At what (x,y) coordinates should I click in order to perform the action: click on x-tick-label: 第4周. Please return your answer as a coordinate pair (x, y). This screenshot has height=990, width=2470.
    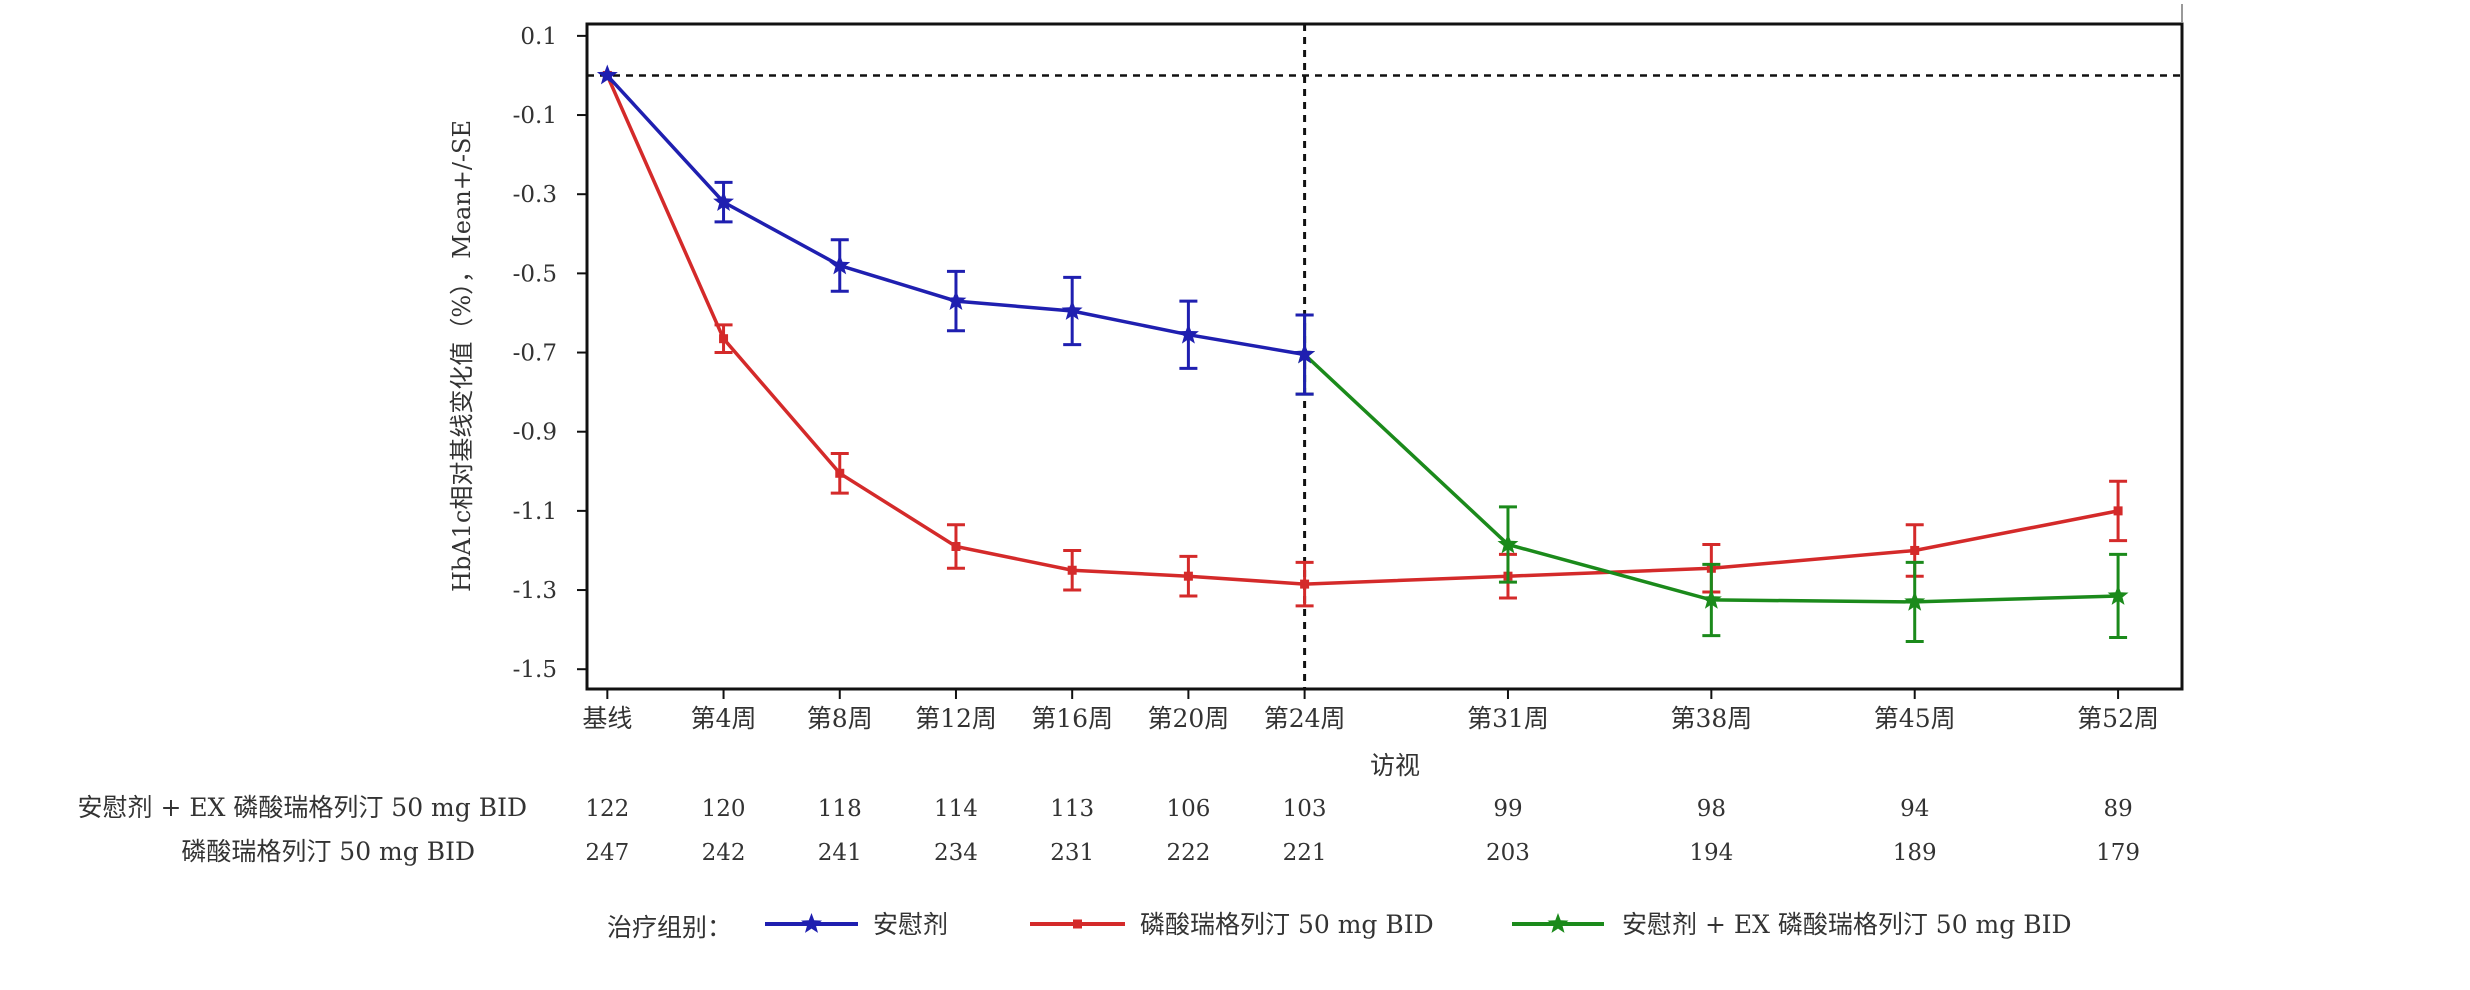
    Looking at the image, I should click on (724, 718).